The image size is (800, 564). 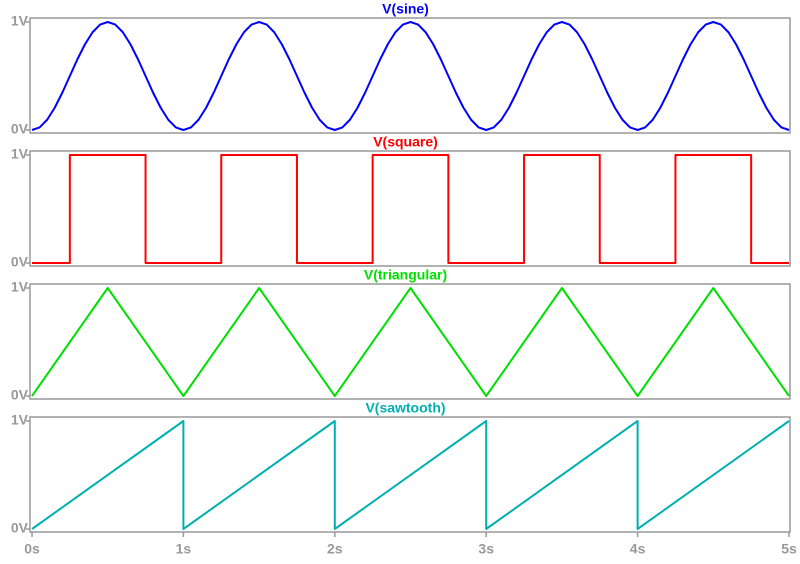 I want to click on panel-title: V(triangular), so click(x=405, y=275).